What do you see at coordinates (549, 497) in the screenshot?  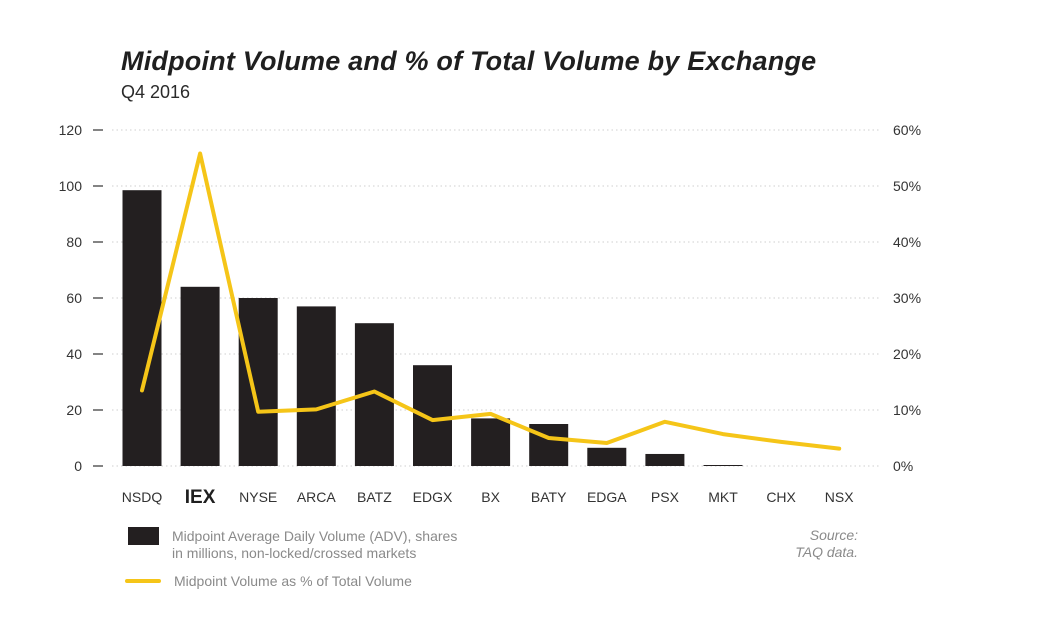 I see `category-label-baty: BATY` at bounding box center [549, 497].